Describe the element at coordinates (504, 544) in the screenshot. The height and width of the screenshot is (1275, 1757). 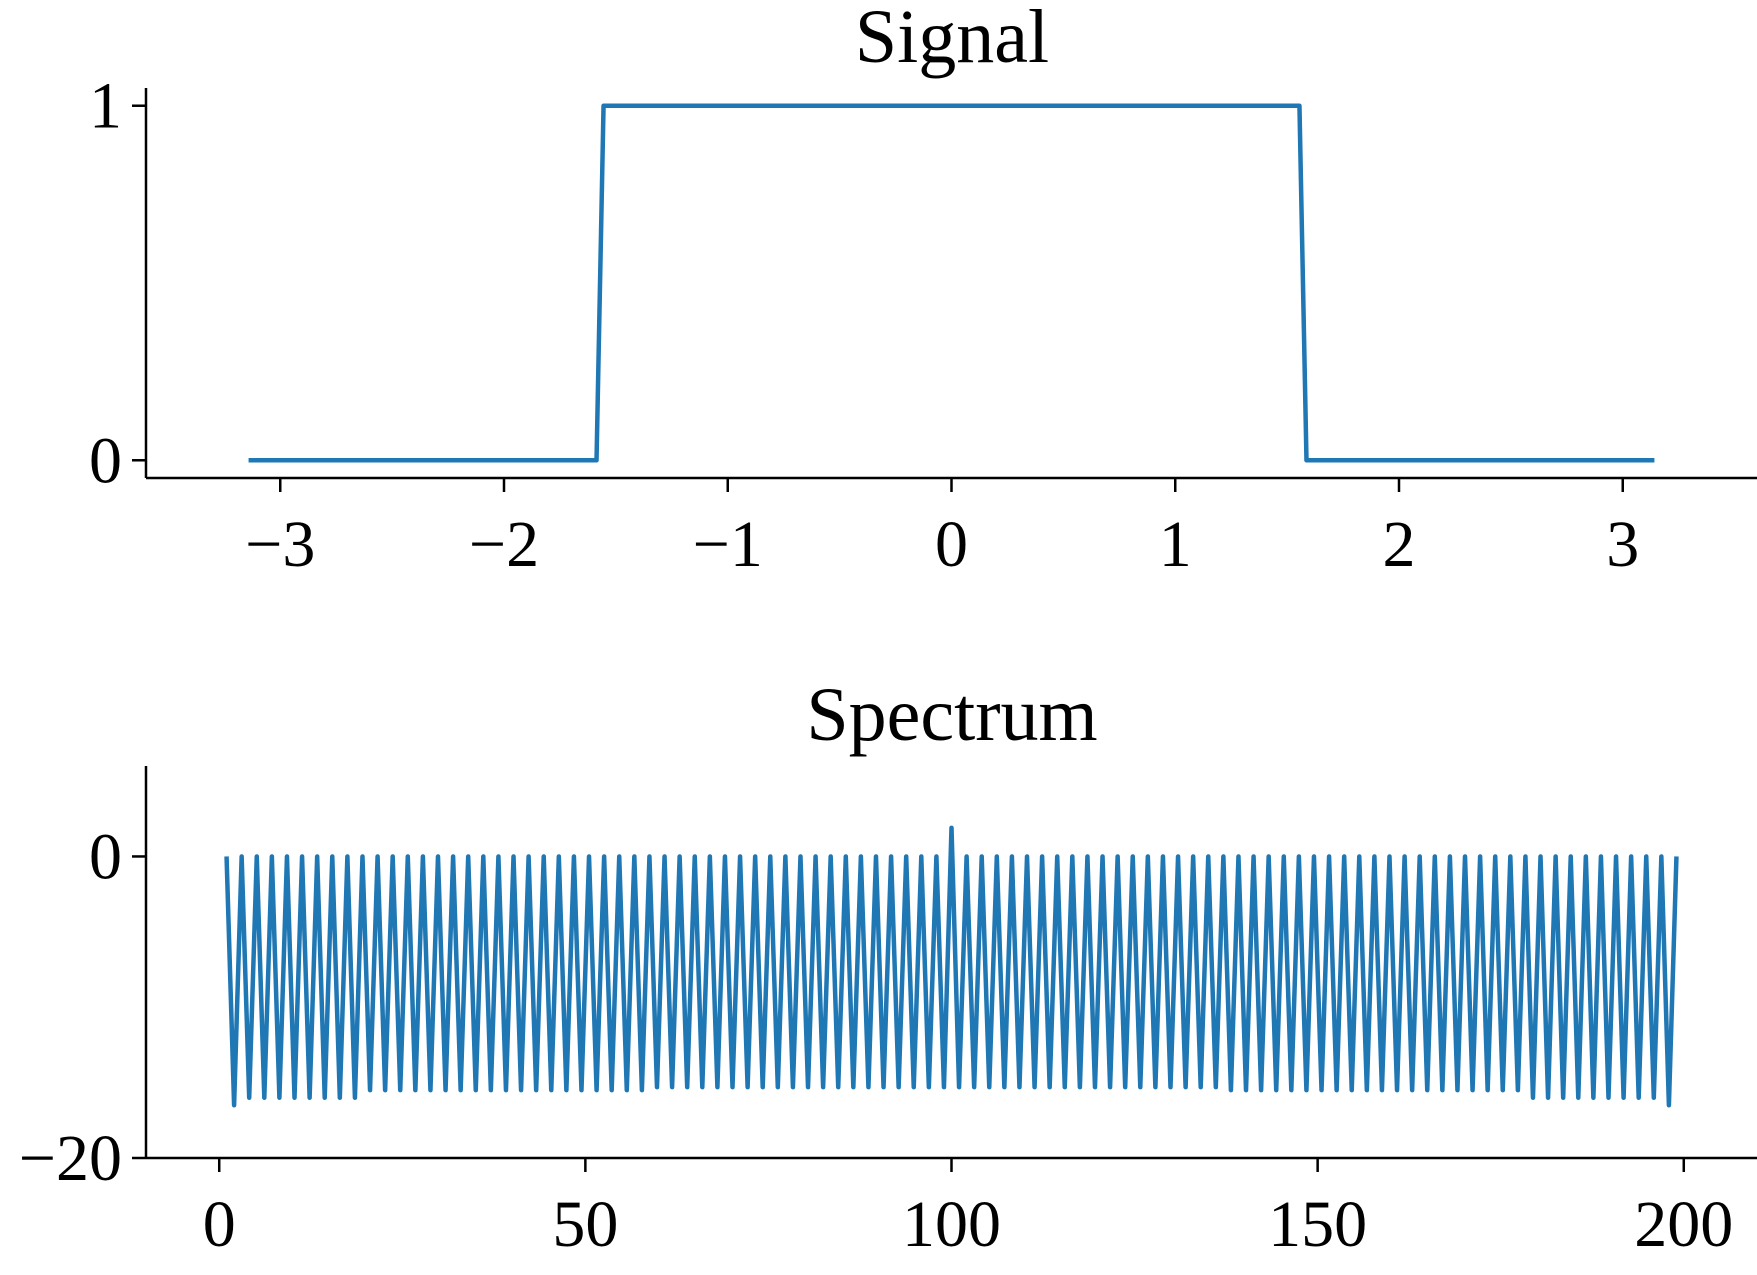
I see `signal-x-tick-label: −2` at that location.